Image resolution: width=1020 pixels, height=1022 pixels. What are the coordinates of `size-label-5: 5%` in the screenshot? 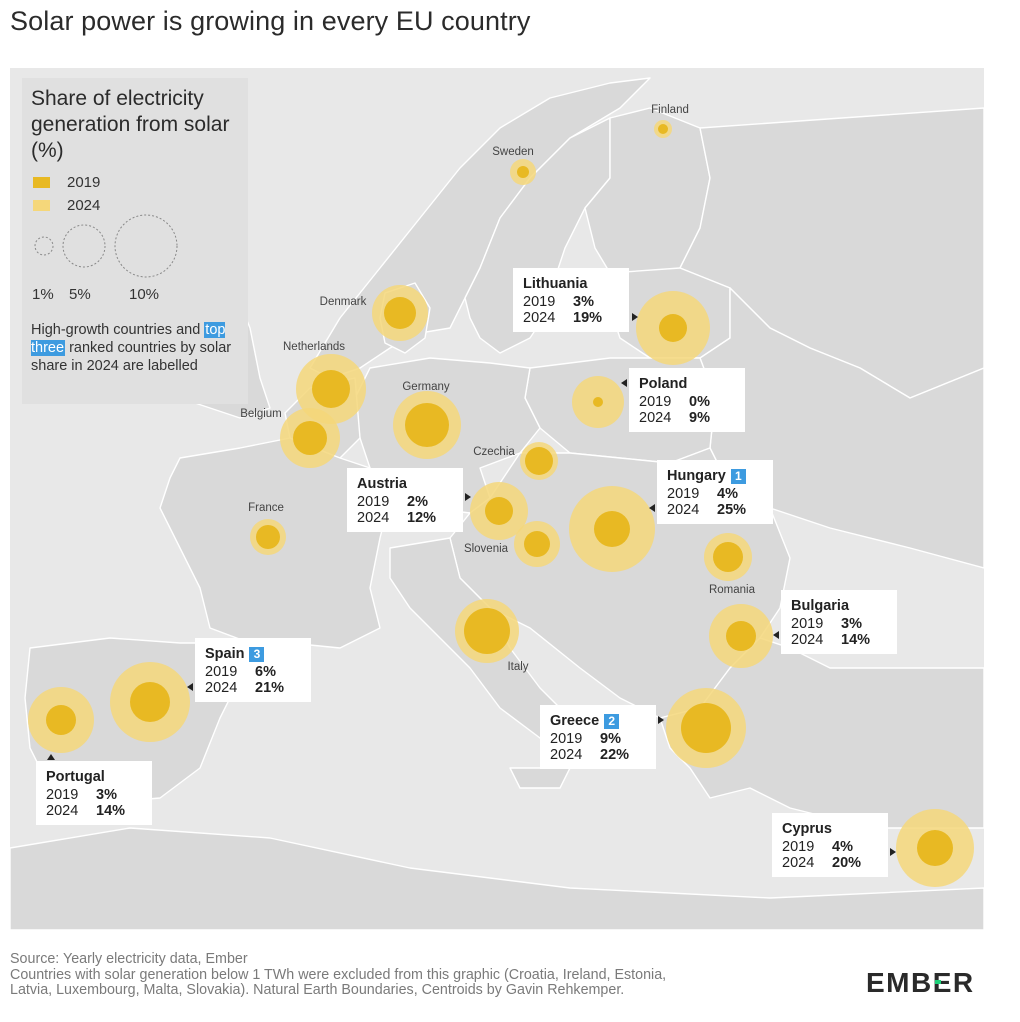 It's located at (80, 294).